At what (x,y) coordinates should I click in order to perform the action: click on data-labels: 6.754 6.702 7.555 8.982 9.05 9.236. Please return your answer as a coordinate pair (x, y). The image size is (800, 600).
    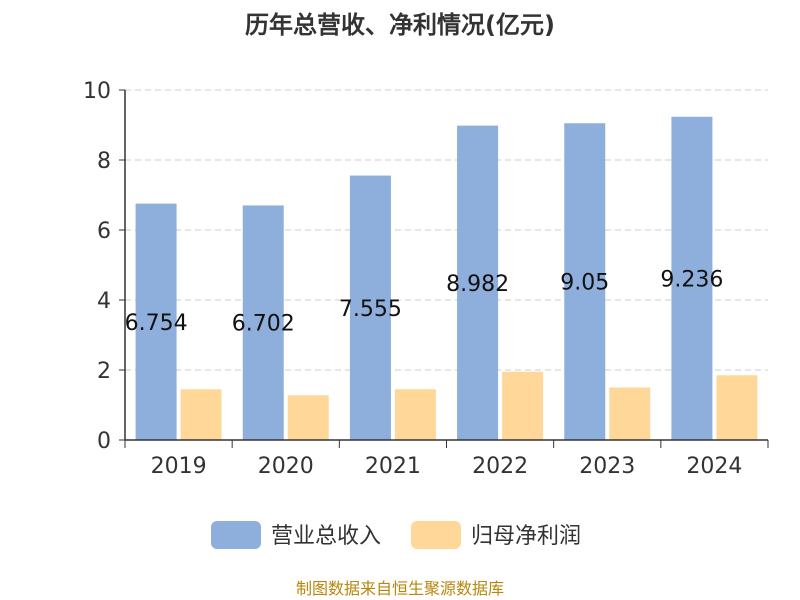
    Looking at the image, I should click on (424, 301).